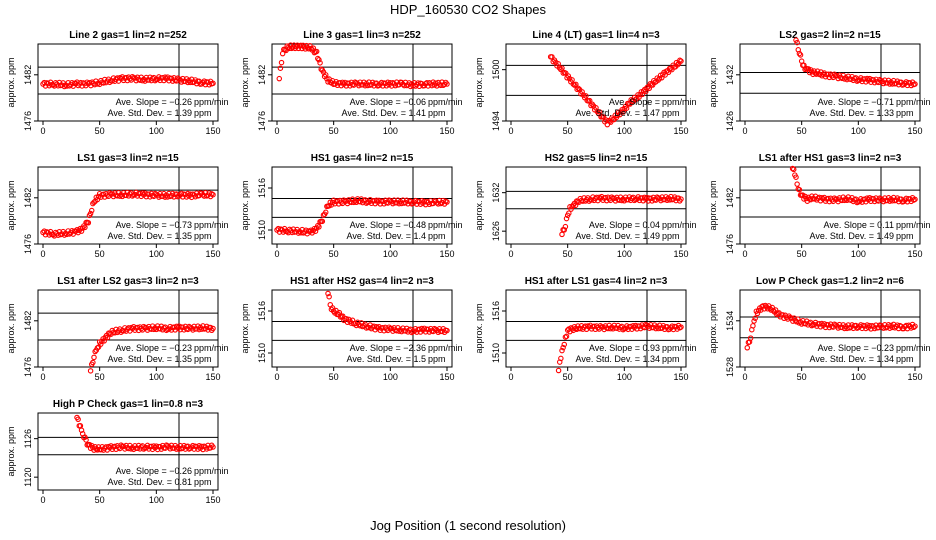  Describe the element at coordinates (496, 231) in the screenshot. I see `y-tick-label: 1626` at that location.